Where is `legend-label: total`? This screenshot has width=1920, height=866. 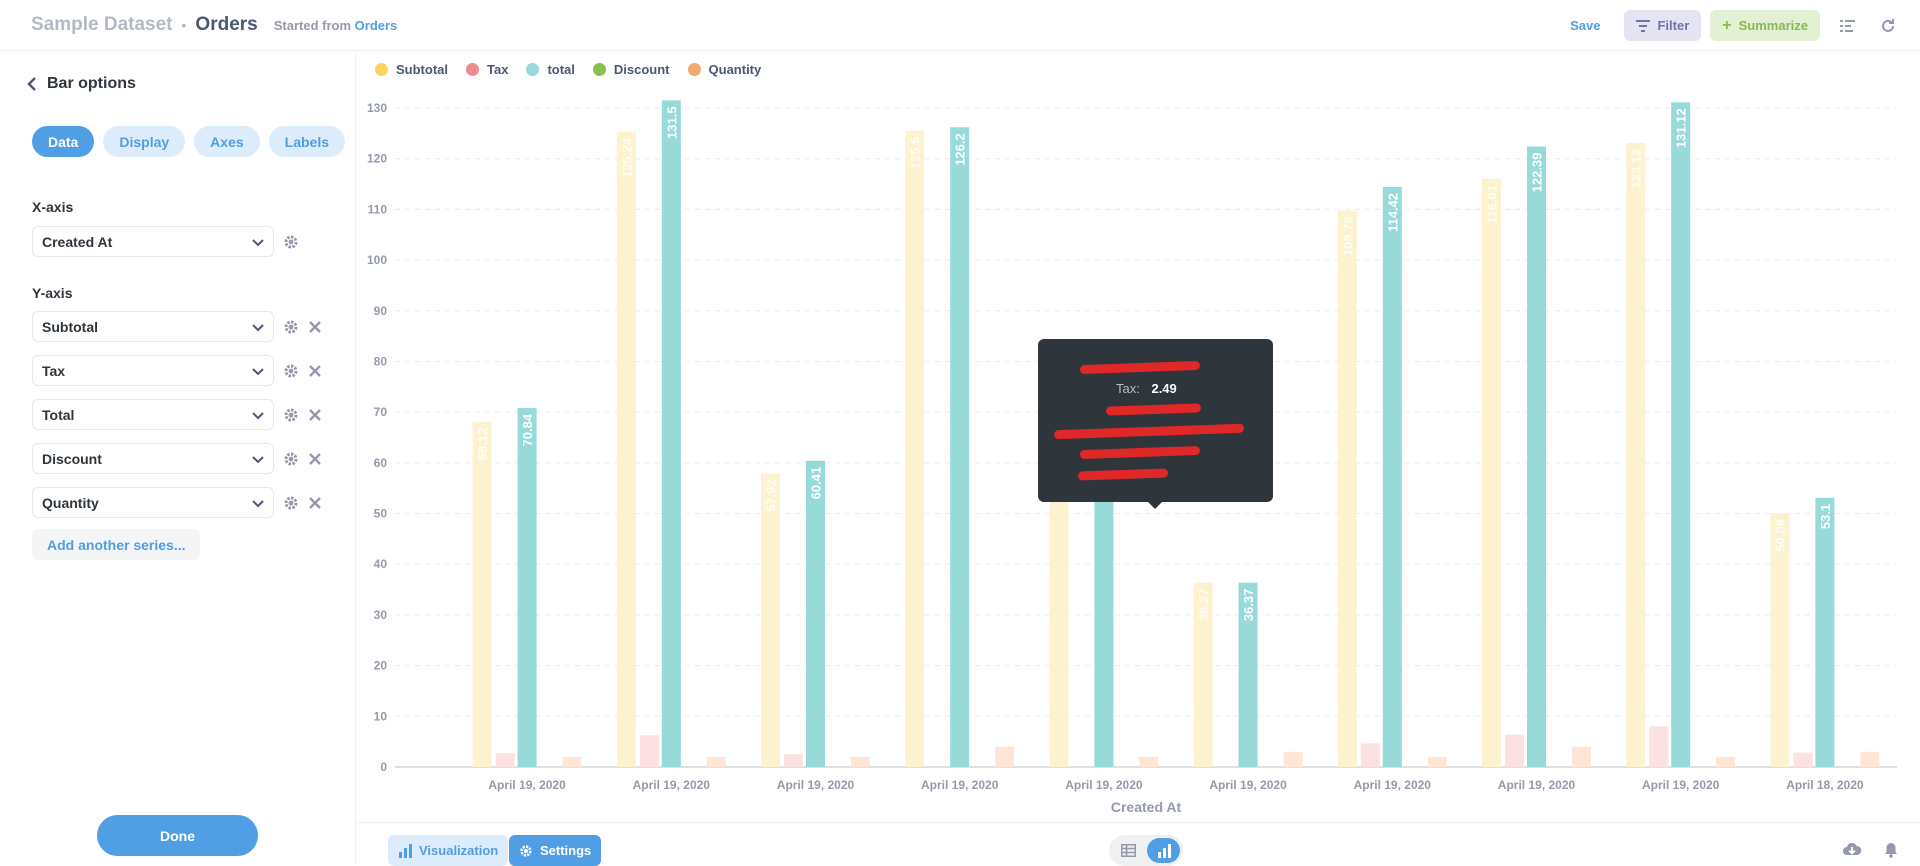 legend-label: total is located at coordinates (561, 69).